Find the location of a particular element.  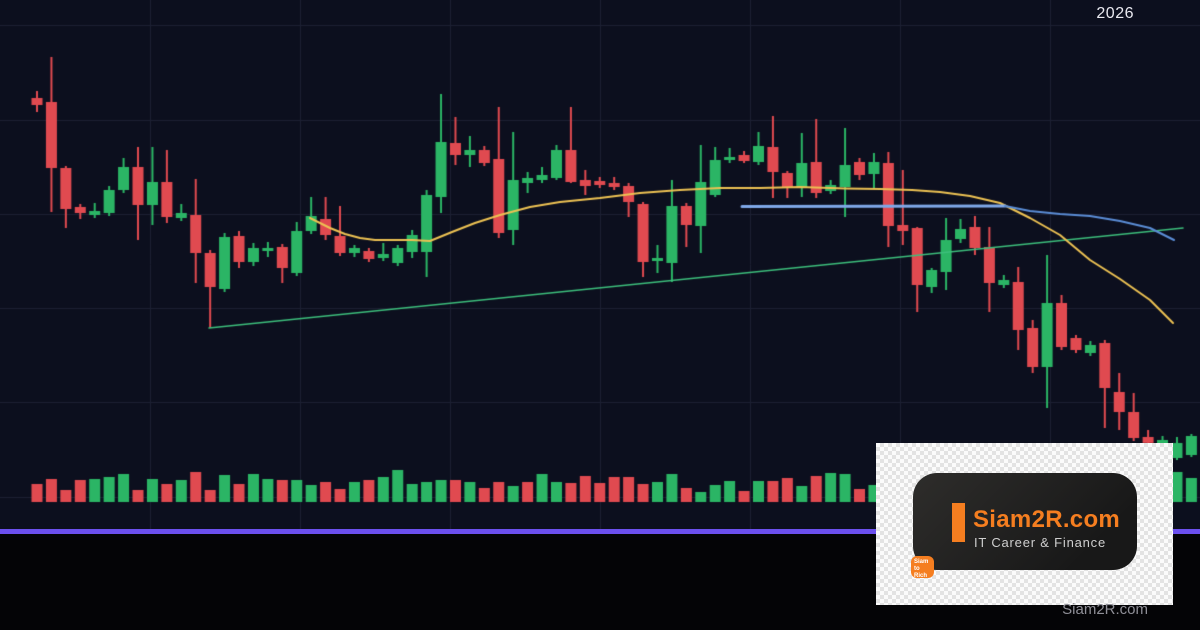

badge-line1: Siam is located at coordinates (921, 562).